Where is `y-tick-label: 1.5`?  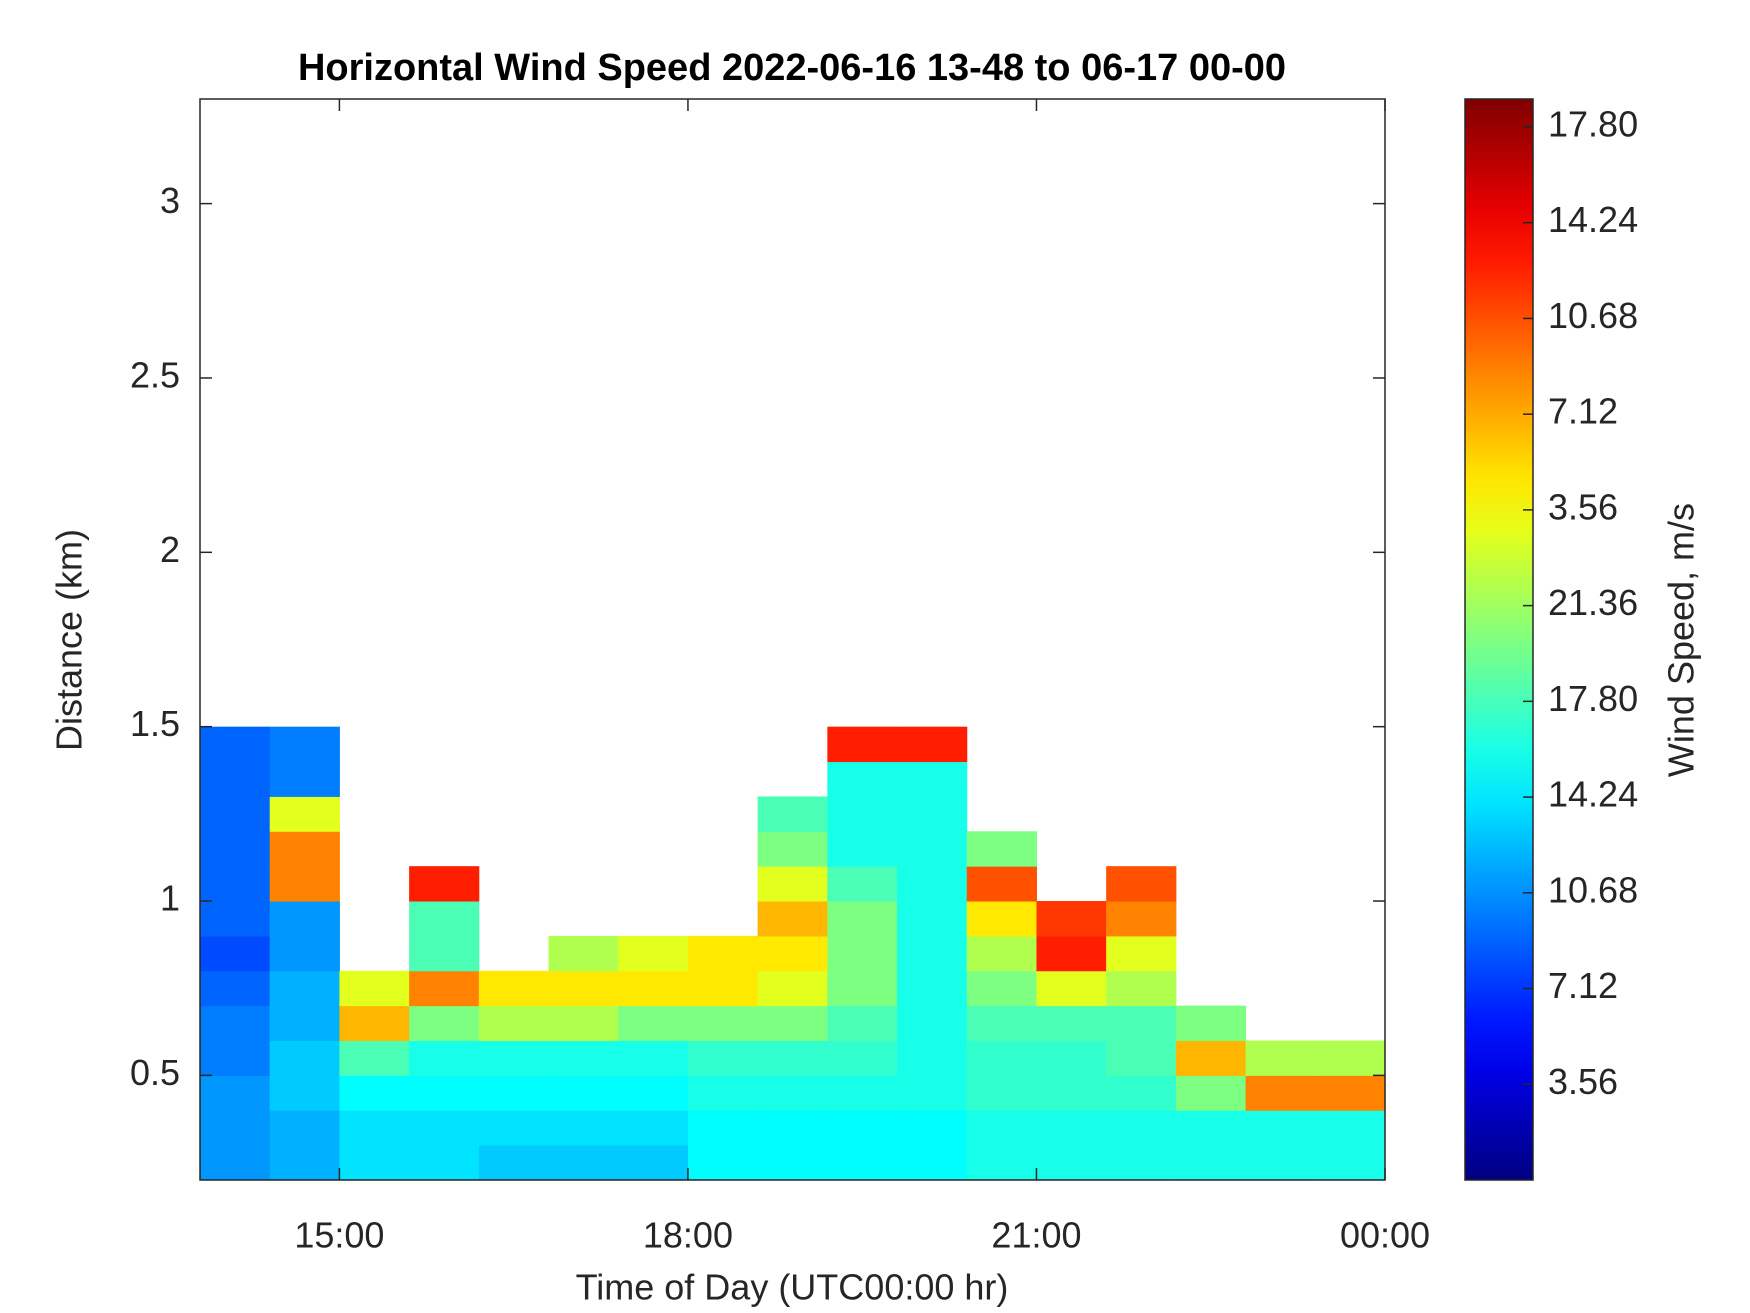
y-tick-label: 1.5 is located at coordinates (155, 723).